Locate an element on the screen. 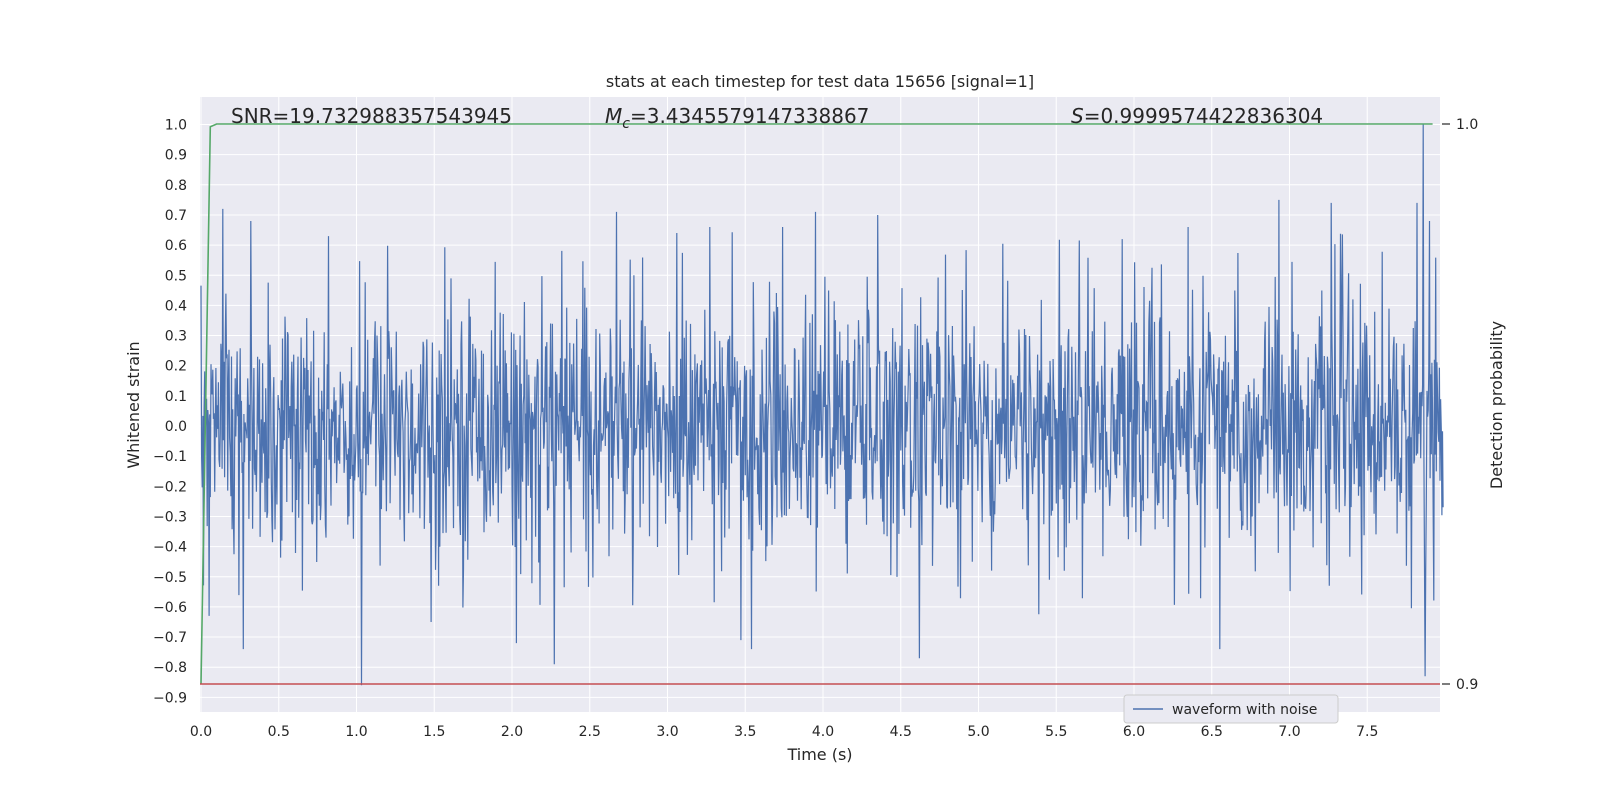  x-tick-label: 2.0 is located at coordinates (512, 732).